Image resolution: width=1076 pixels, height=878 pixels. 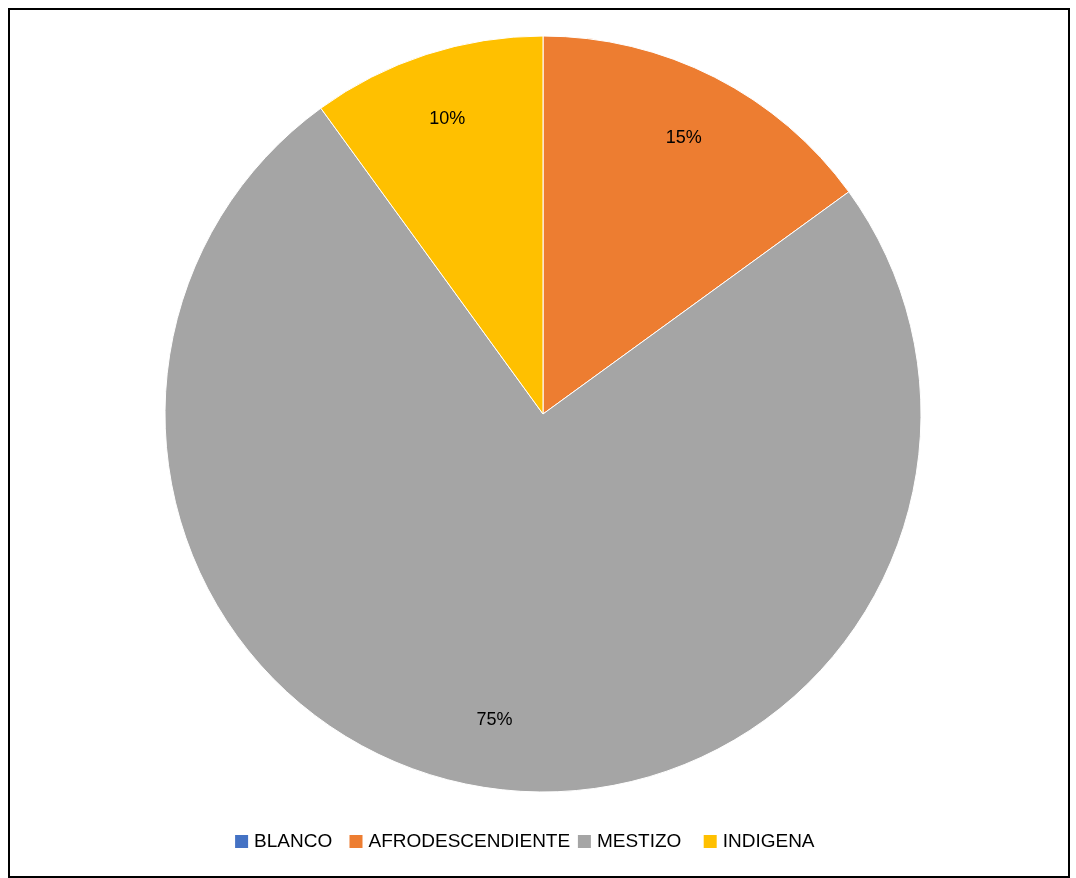 What do you see at coordinates (293, 841) in the screenshot?
I see `legend-label: BLANCO` at bounding box center [293, 841].